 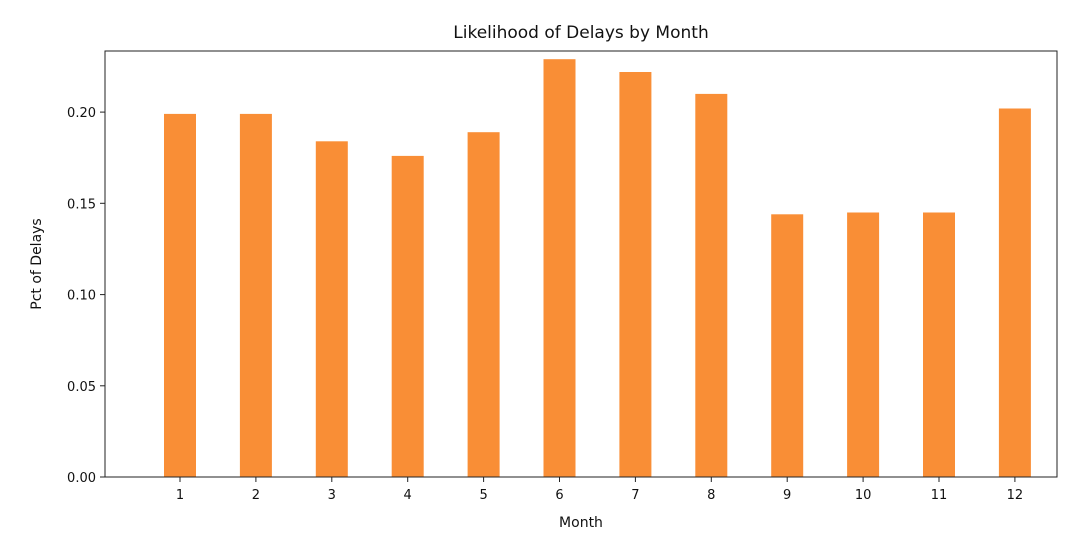 I want to click on x-tick-label: 3, so click(x=332, y=495).